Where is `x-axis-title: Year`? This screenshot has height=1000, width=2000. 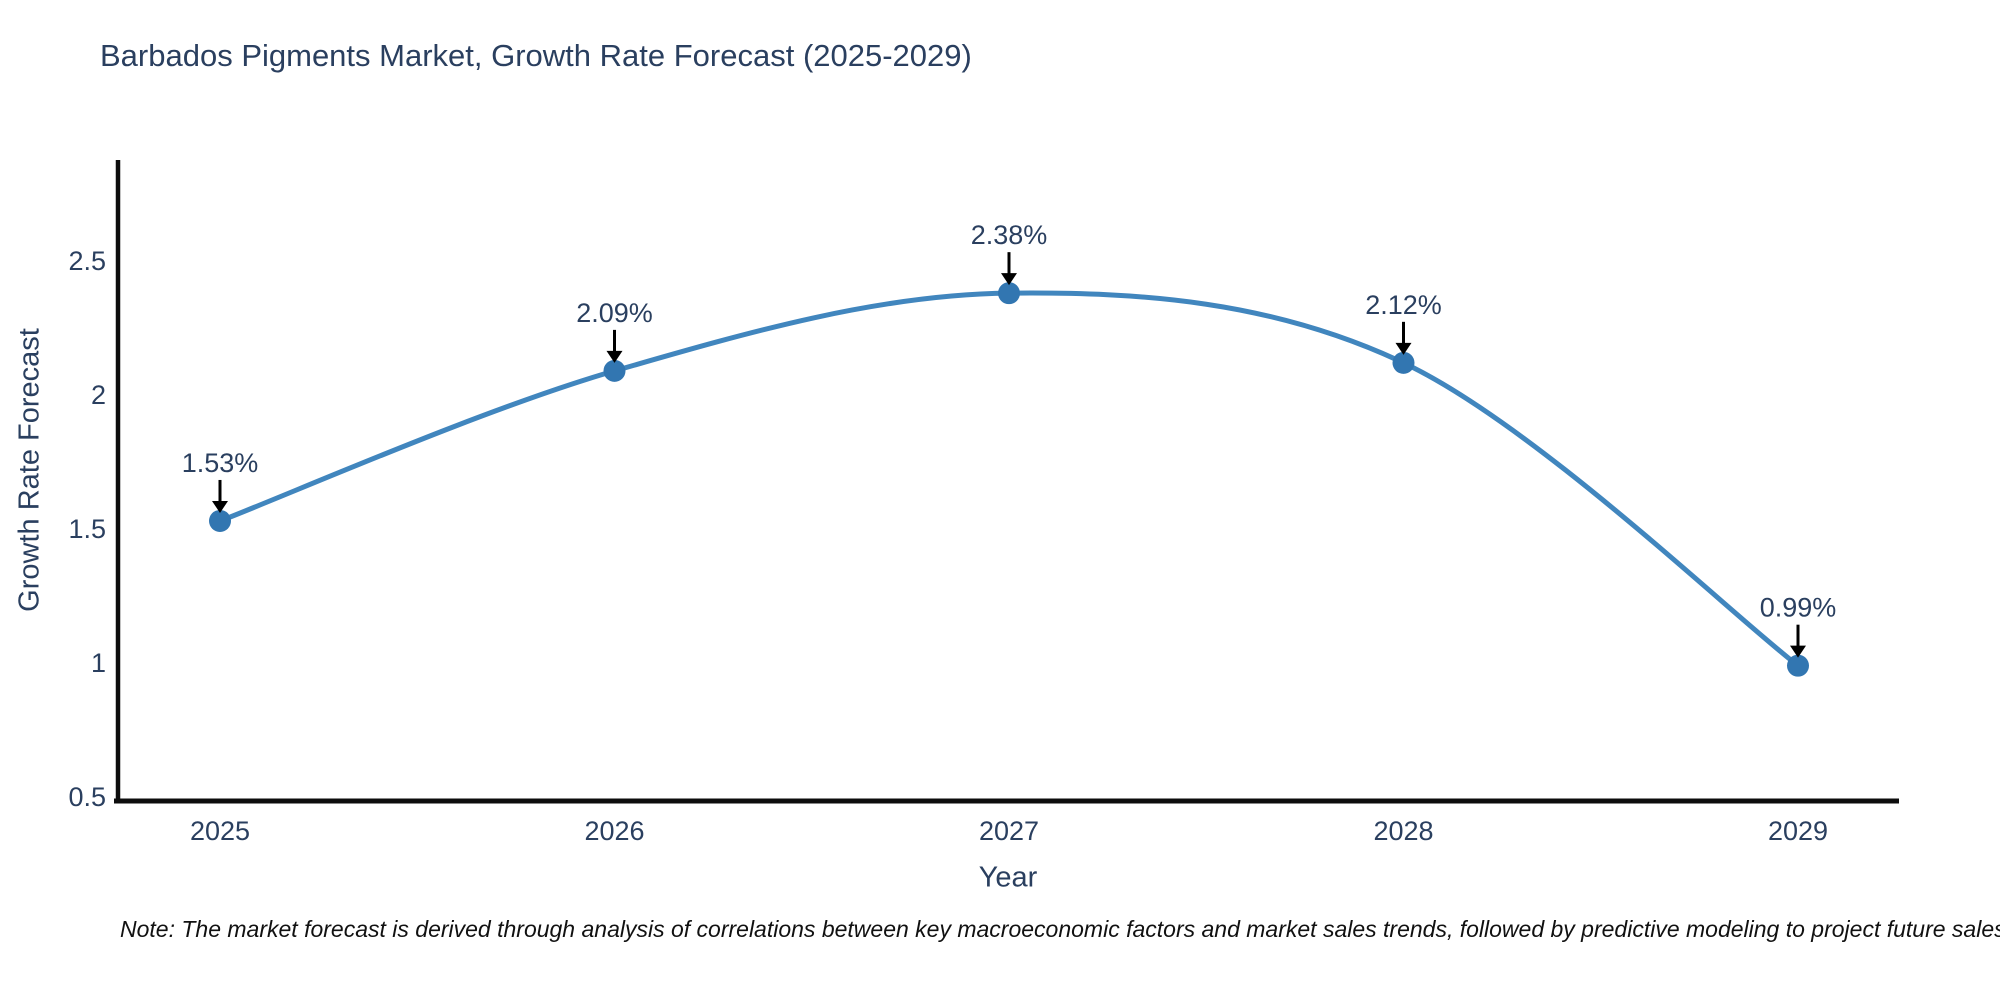
x-axis-title: Year is located at coordinates (1008, 877).